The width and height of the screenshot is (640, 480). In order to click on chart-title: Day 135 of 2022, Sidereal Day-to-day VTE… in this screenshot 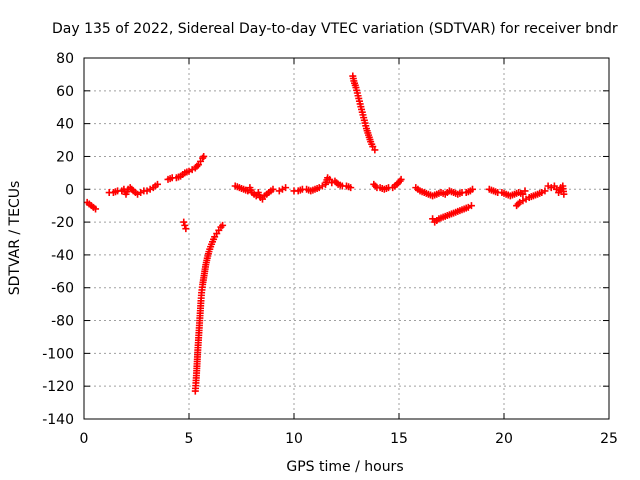, I will do `click(335, 29)`.